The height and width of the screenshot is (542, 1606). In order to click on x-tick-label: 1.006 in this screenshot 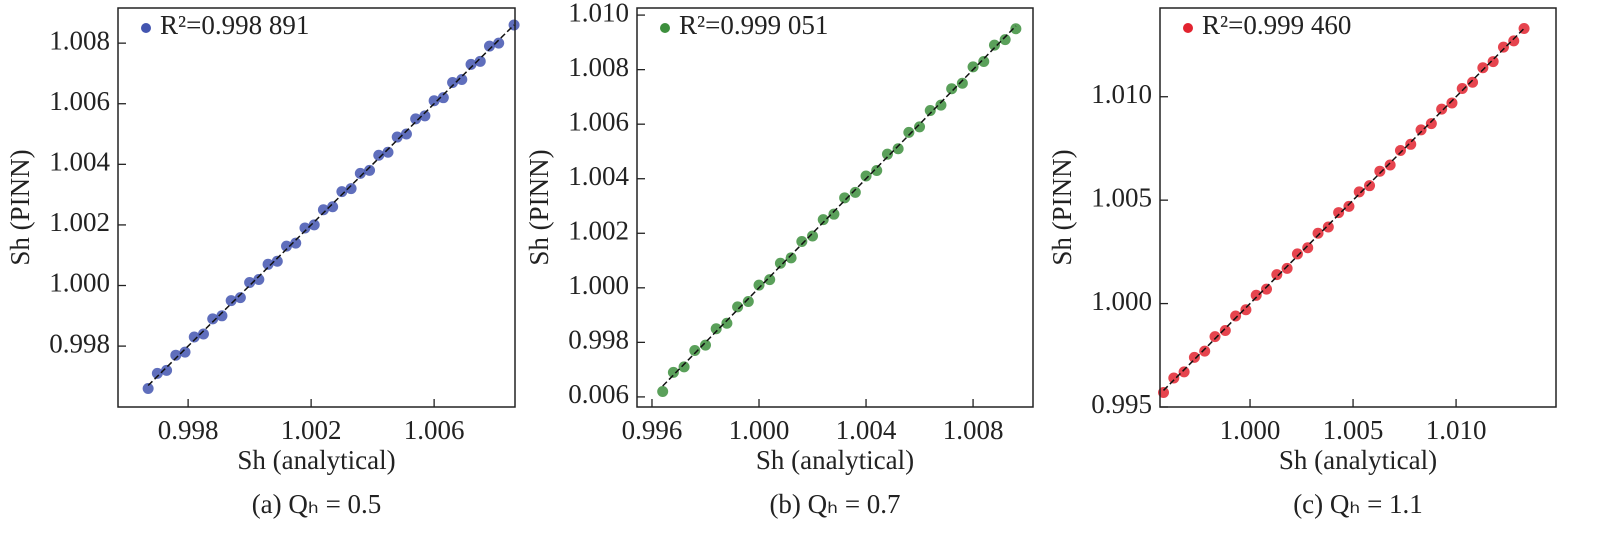, I will do `click(434, 430)`.